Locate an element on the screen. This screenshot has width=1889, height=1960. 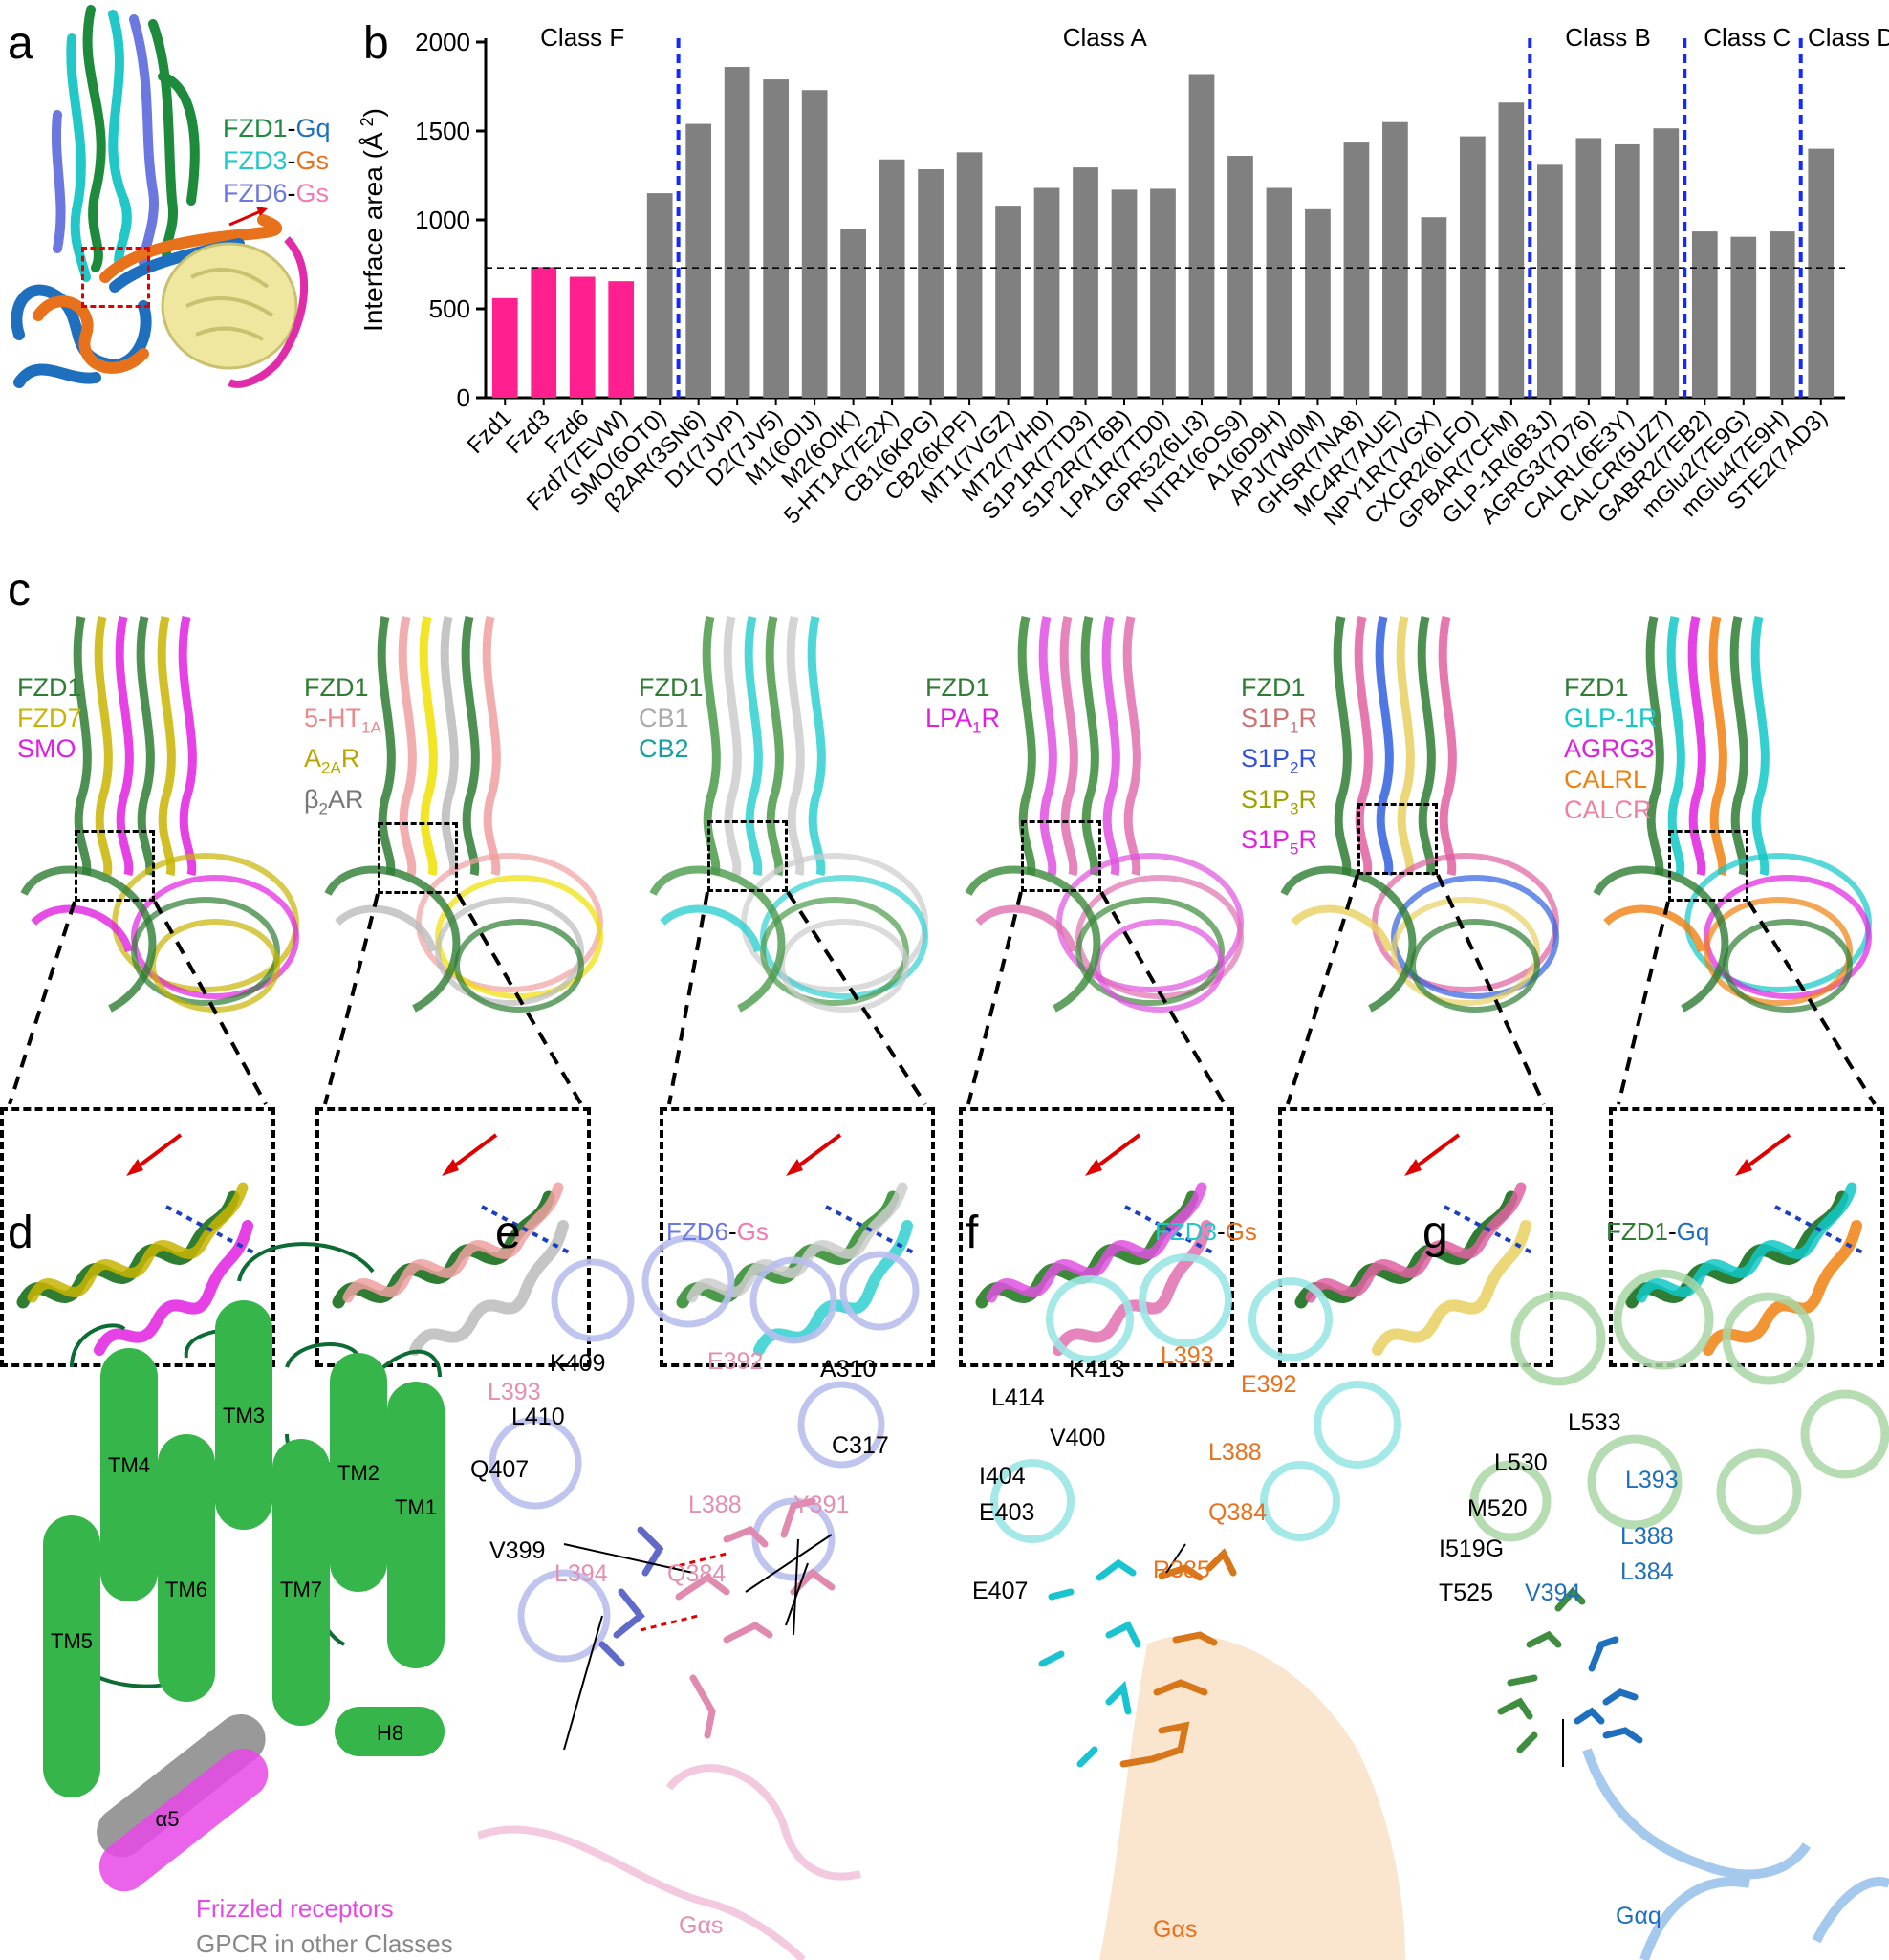
residue-k409: K409 is located at coordinates (578, 1363).